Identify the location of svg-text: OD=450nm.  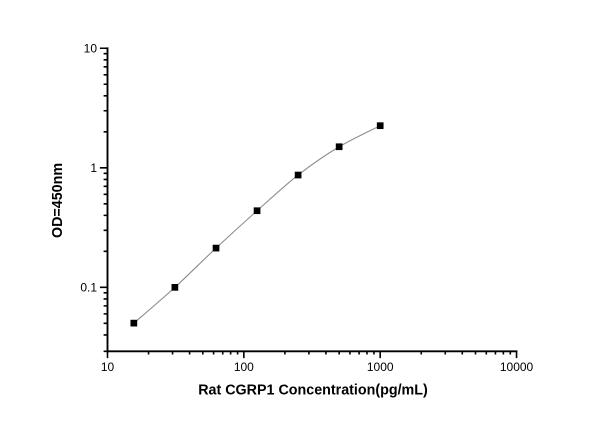
(58, 200).